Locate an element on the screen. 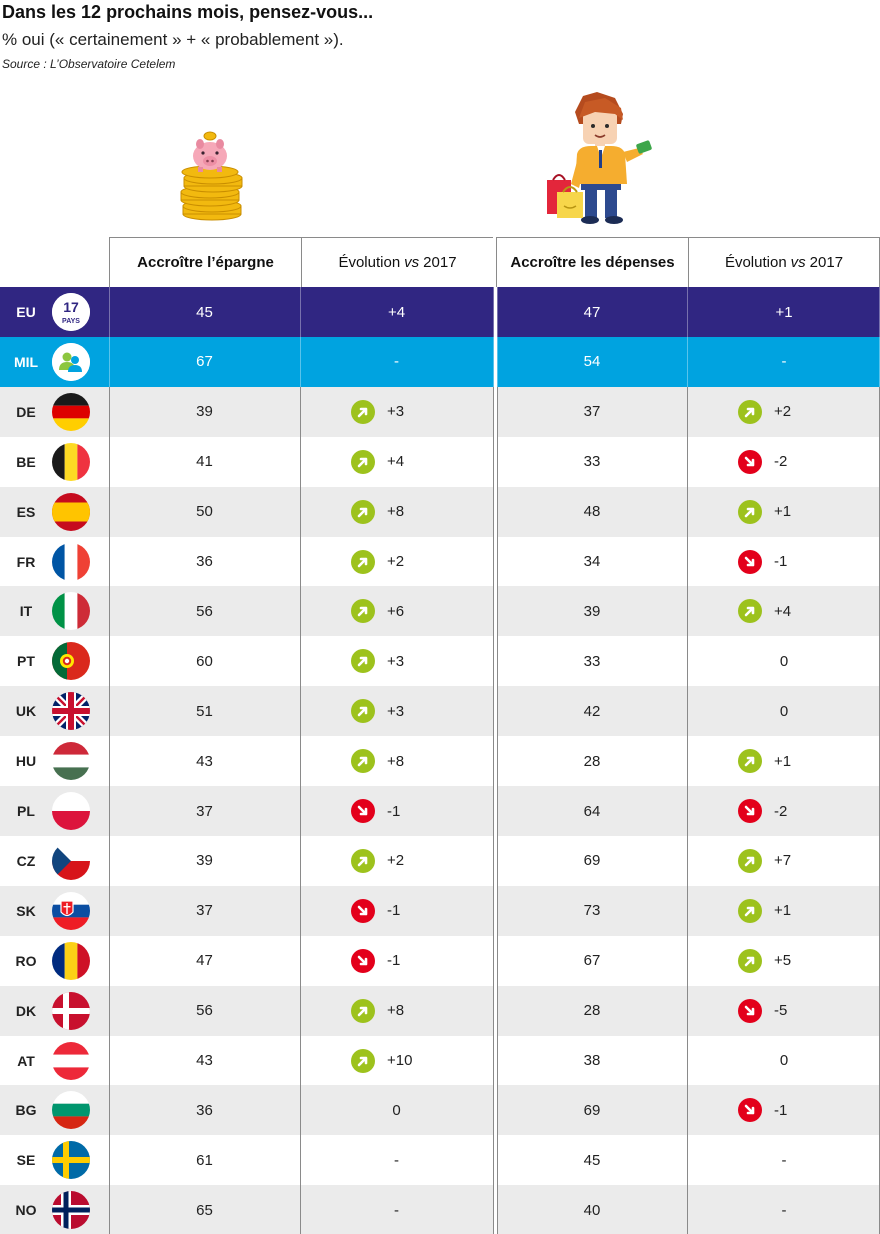 This screenshot has height=1234, width=880. spending-evolution-text: -2 is located at coordinates (781, 811).